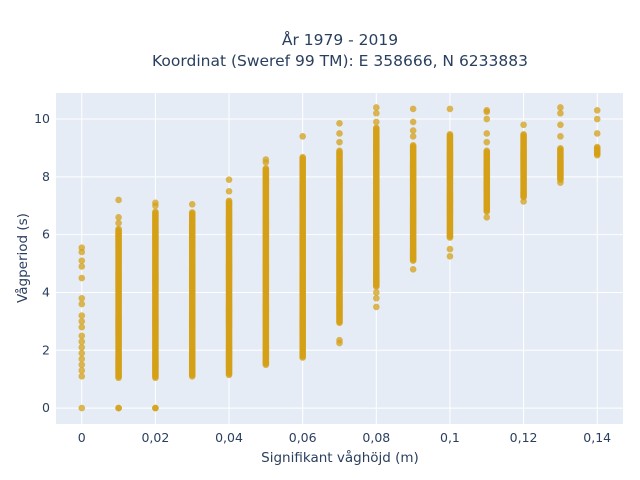 The width and height of the screenshot is (640, 480). What do you see at coordinates (524, 437) in the screenshot?
I see `x-tick-label: 0,12` at bounding box center [524, 437].